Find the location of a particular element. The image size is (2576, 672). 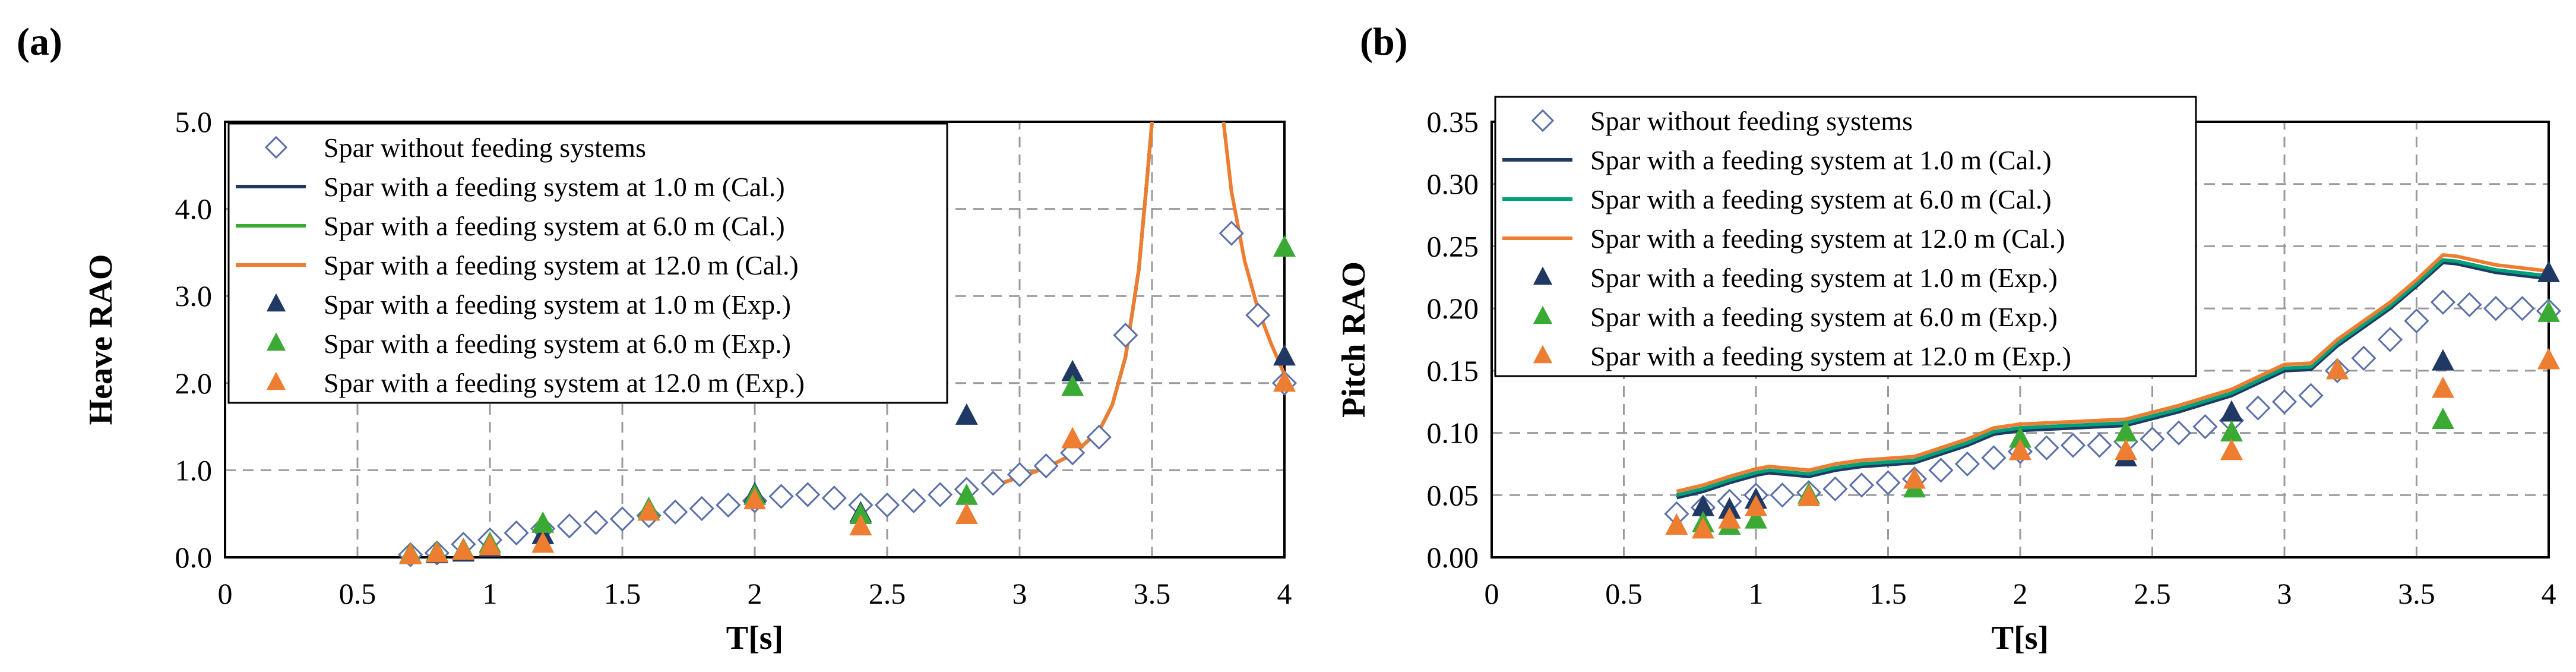

y-tick-label: 0.35 is located at coordinates (1453, 121).